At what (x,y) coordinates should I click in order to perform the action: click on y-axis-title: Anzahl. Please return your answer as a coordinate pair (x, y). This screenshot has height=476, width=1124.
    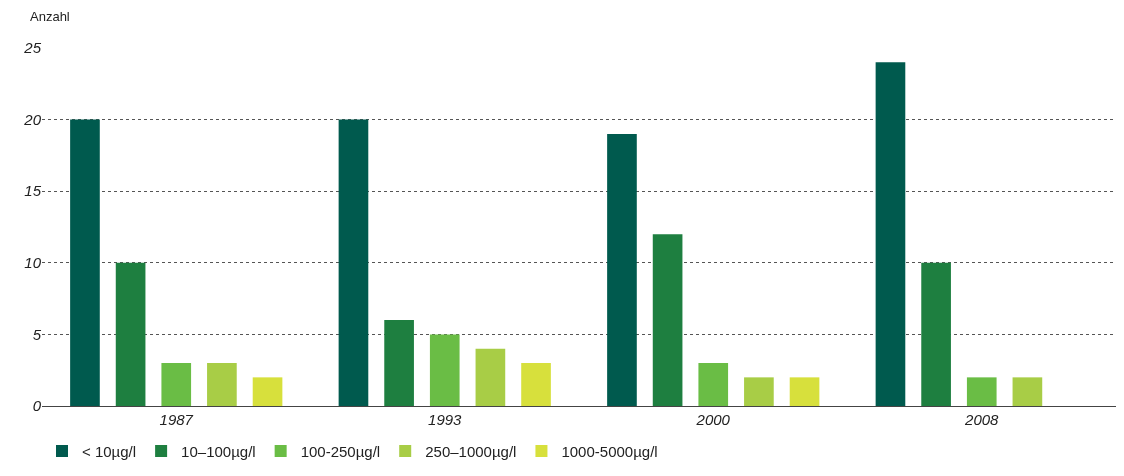
    Looking at the image, I should click on (50, 16).